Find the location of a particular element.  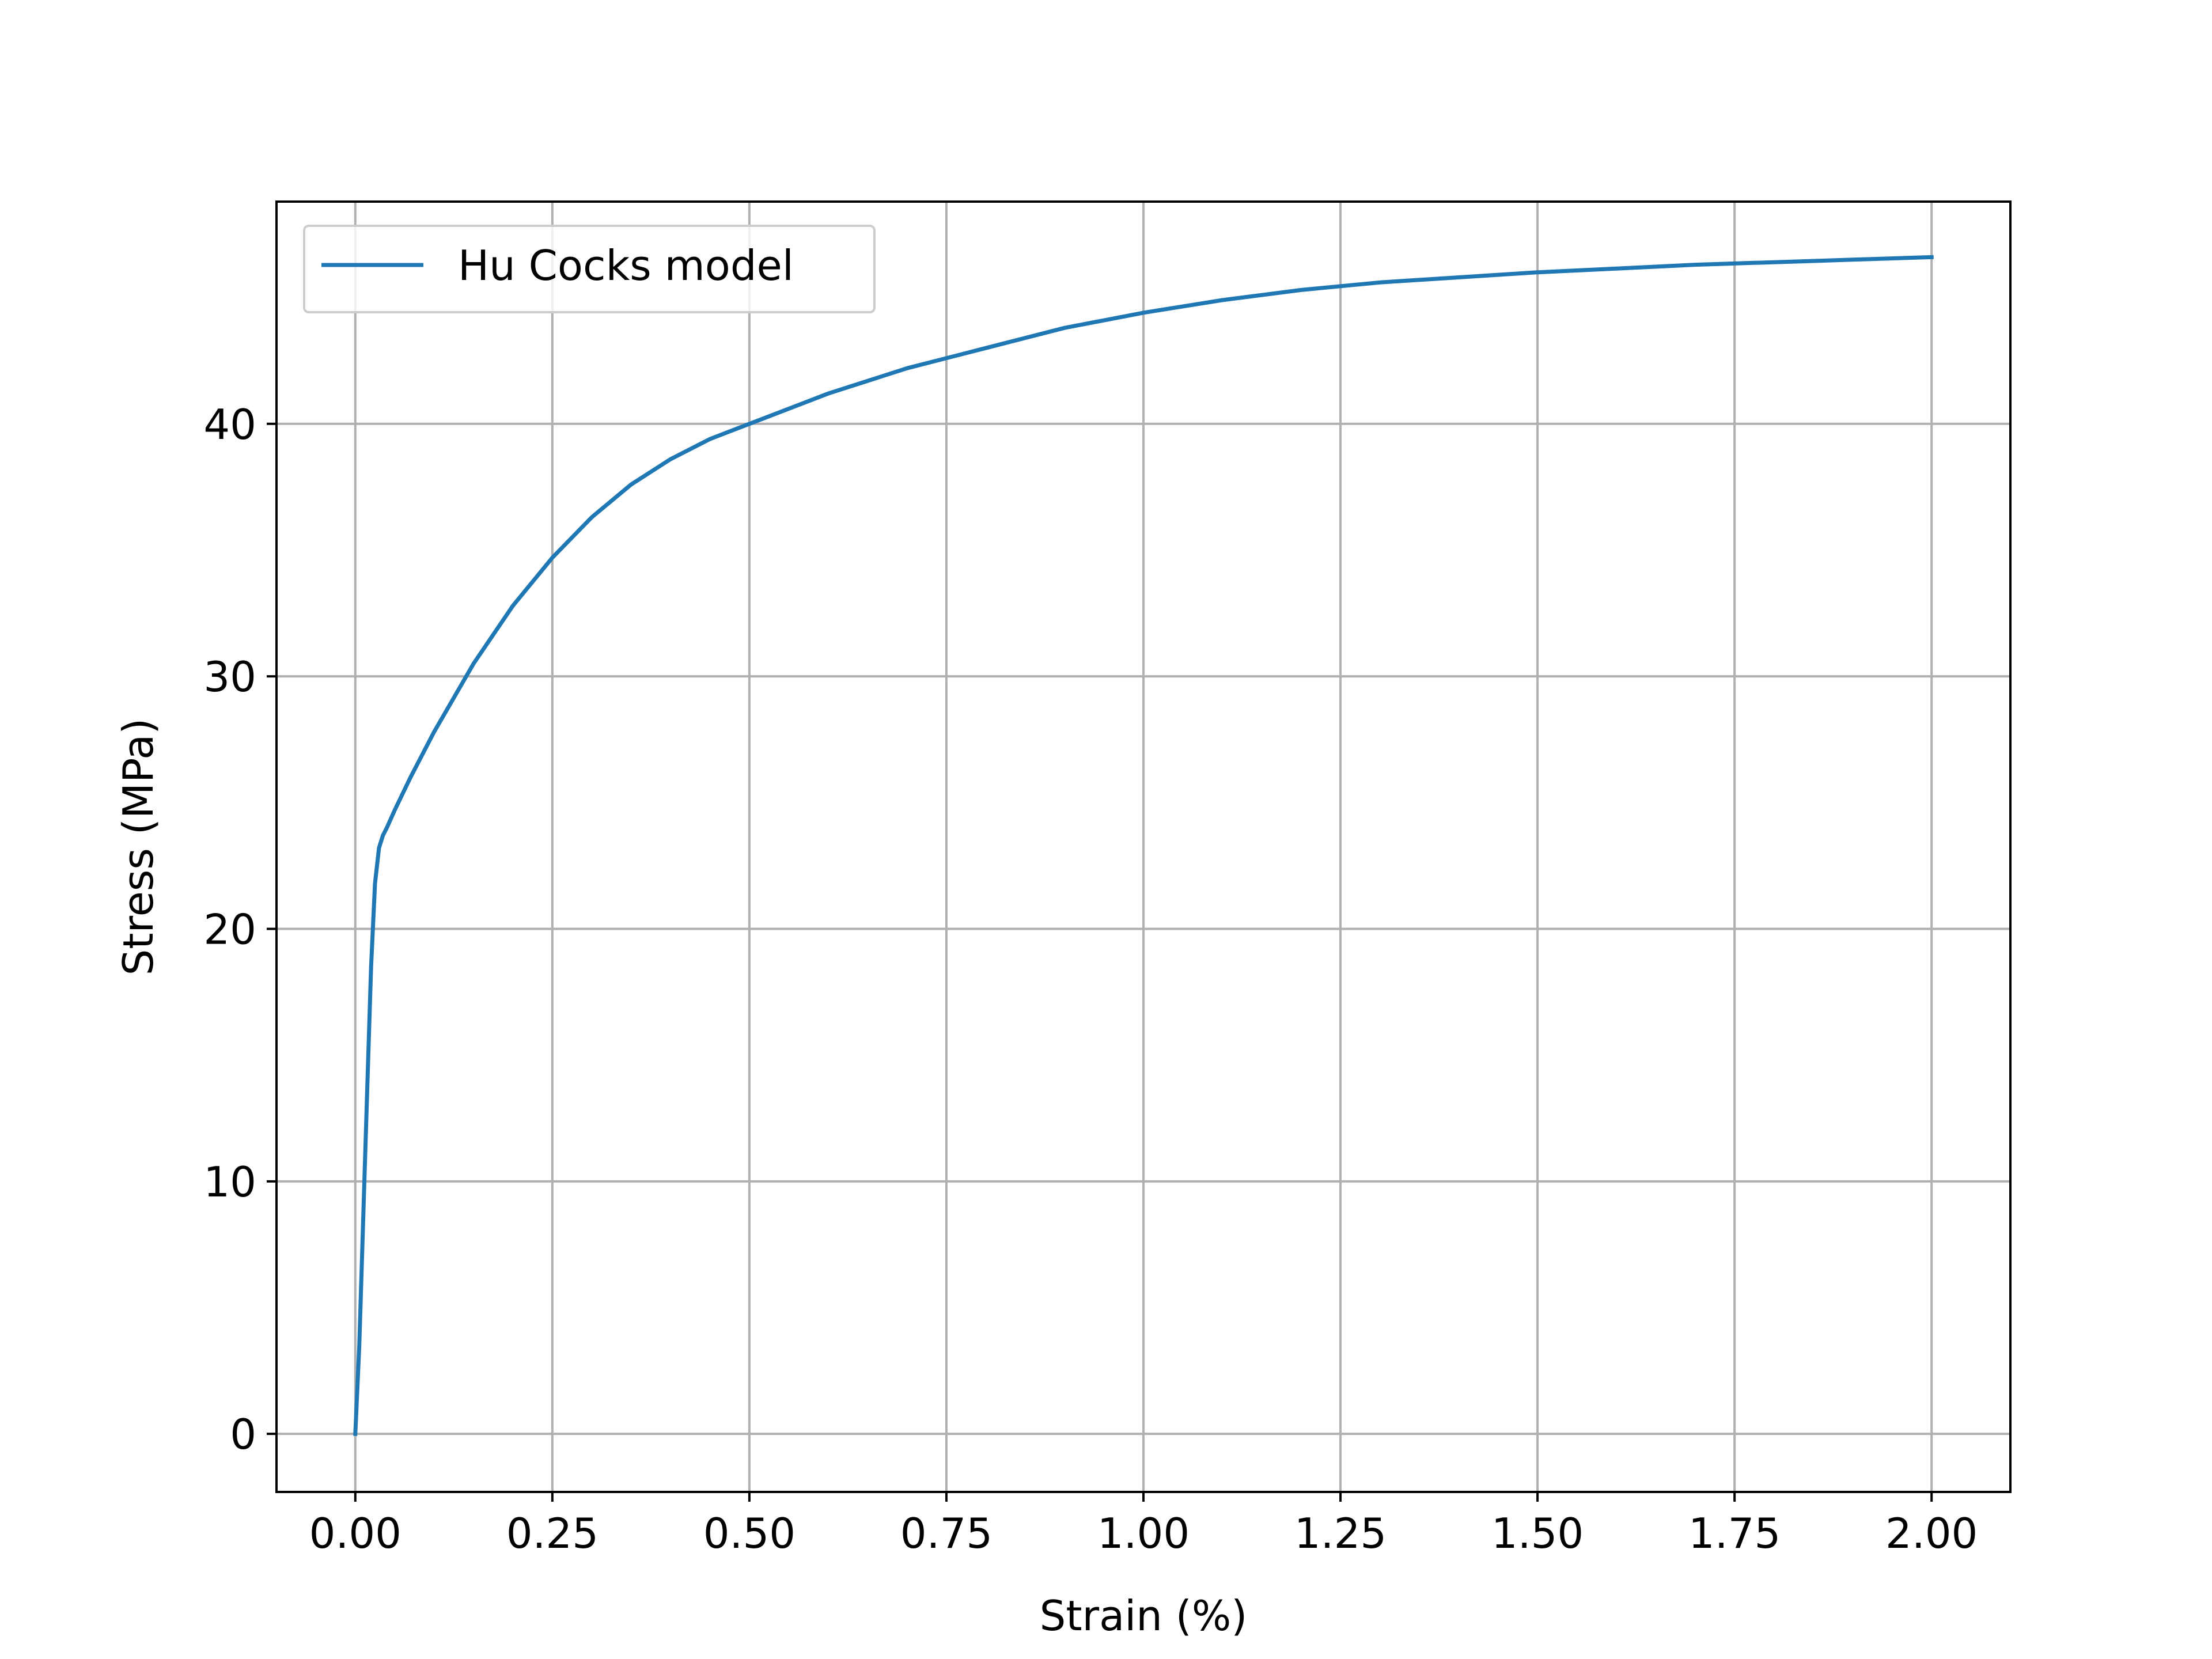

y-tick-label: 10 is located at coordinates (229, 1182).